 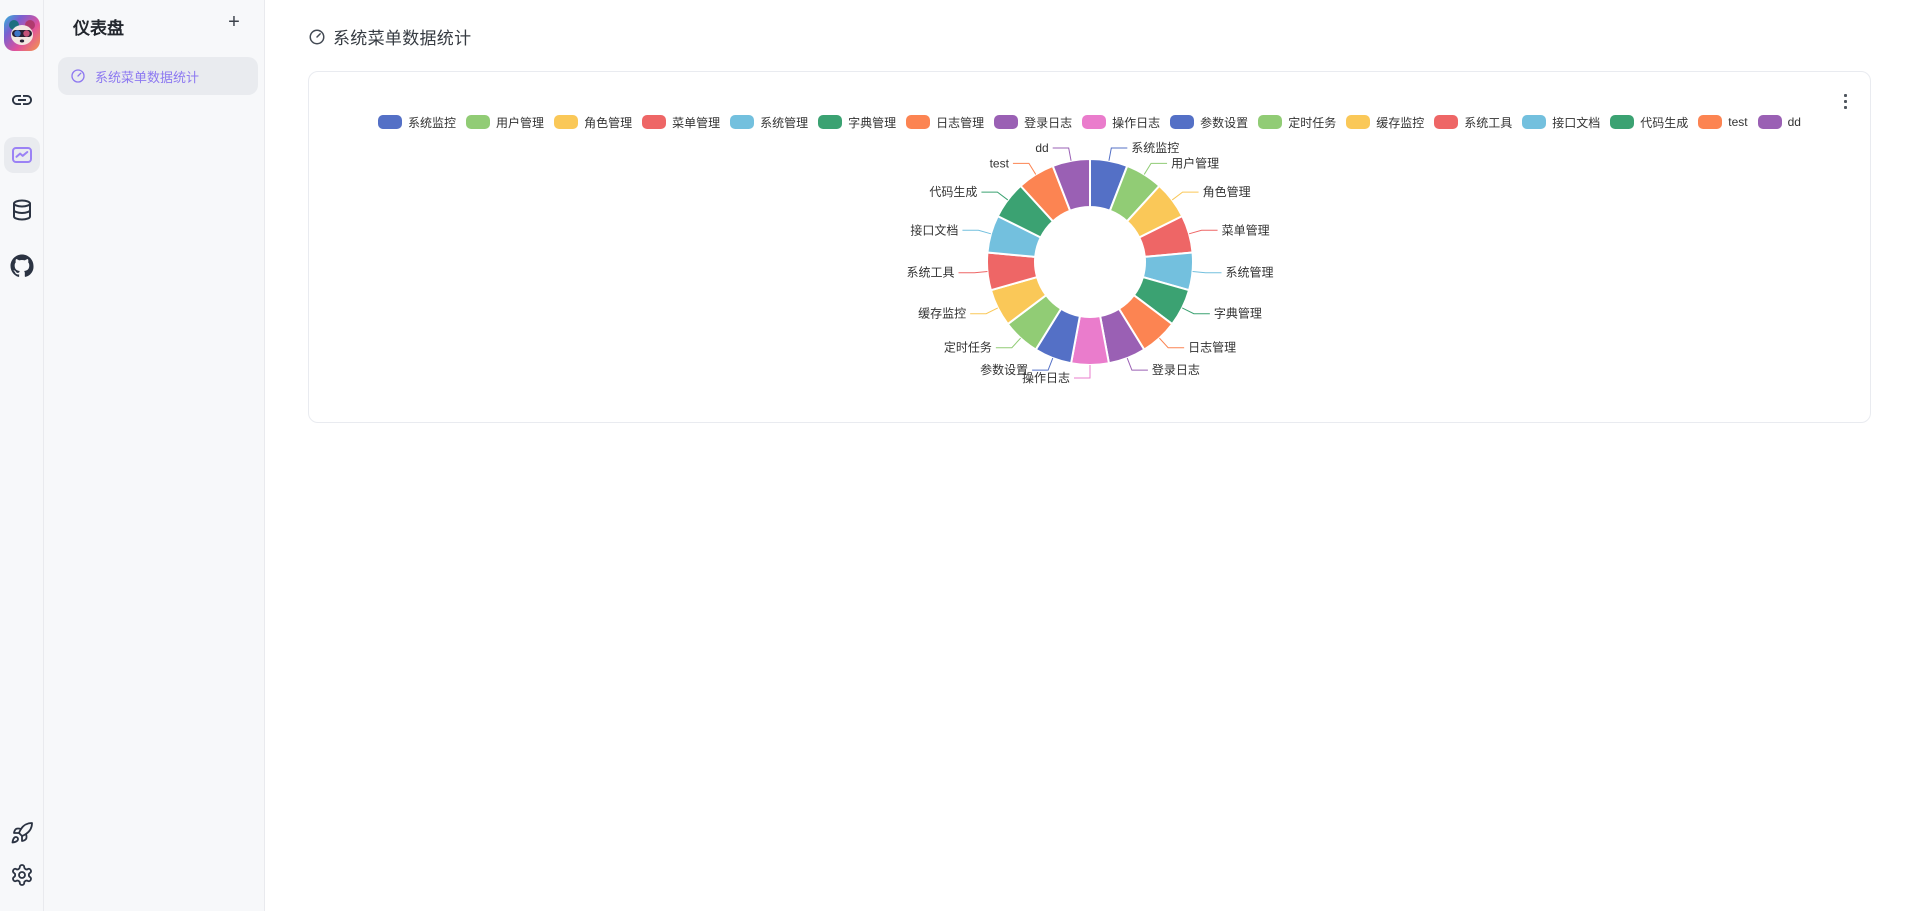 What do you see at coordinates (1664, 122) in the screenshot?
I see `legend-label: 代码生成` at bounding box center [1664, 122].